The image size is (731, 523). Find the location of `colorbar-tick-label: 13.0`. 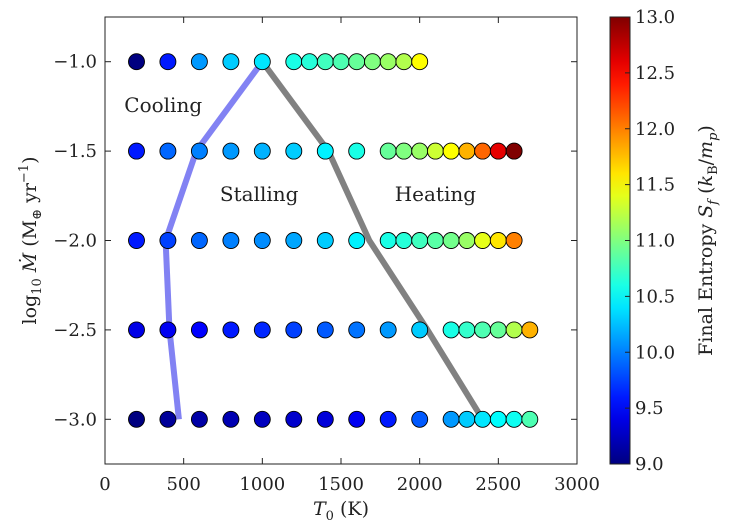

colorbar-tick-label: 13.0 is located at coordinates (655, 17).